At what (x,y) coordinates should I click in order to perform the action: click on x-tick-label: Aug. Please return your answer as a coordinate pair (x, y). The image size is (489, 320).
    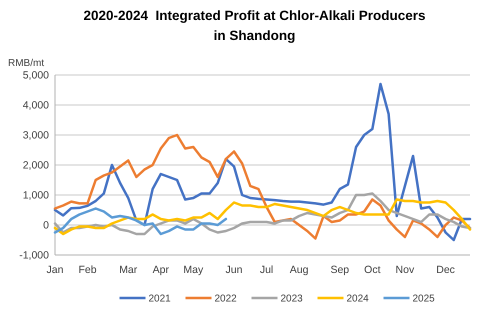
    Looking at the image, I should click on (299, 270).